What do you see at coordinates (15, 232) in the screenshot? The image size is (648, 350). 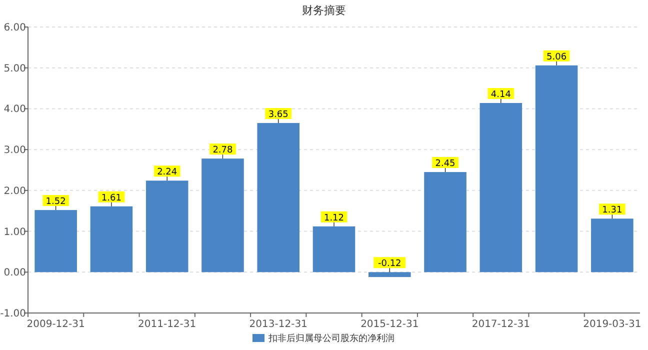 I see `y-tick-label: 1.00` at bounding box center [15, 232].